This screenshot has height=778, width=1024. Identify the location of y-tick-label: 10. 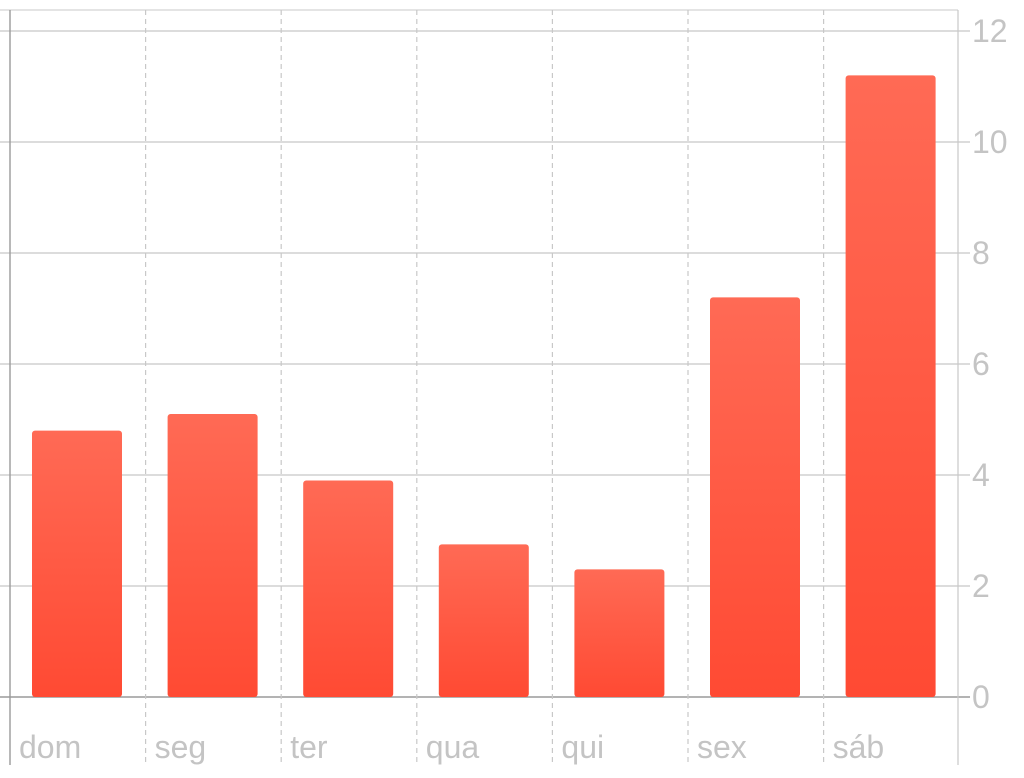
(990, 142).